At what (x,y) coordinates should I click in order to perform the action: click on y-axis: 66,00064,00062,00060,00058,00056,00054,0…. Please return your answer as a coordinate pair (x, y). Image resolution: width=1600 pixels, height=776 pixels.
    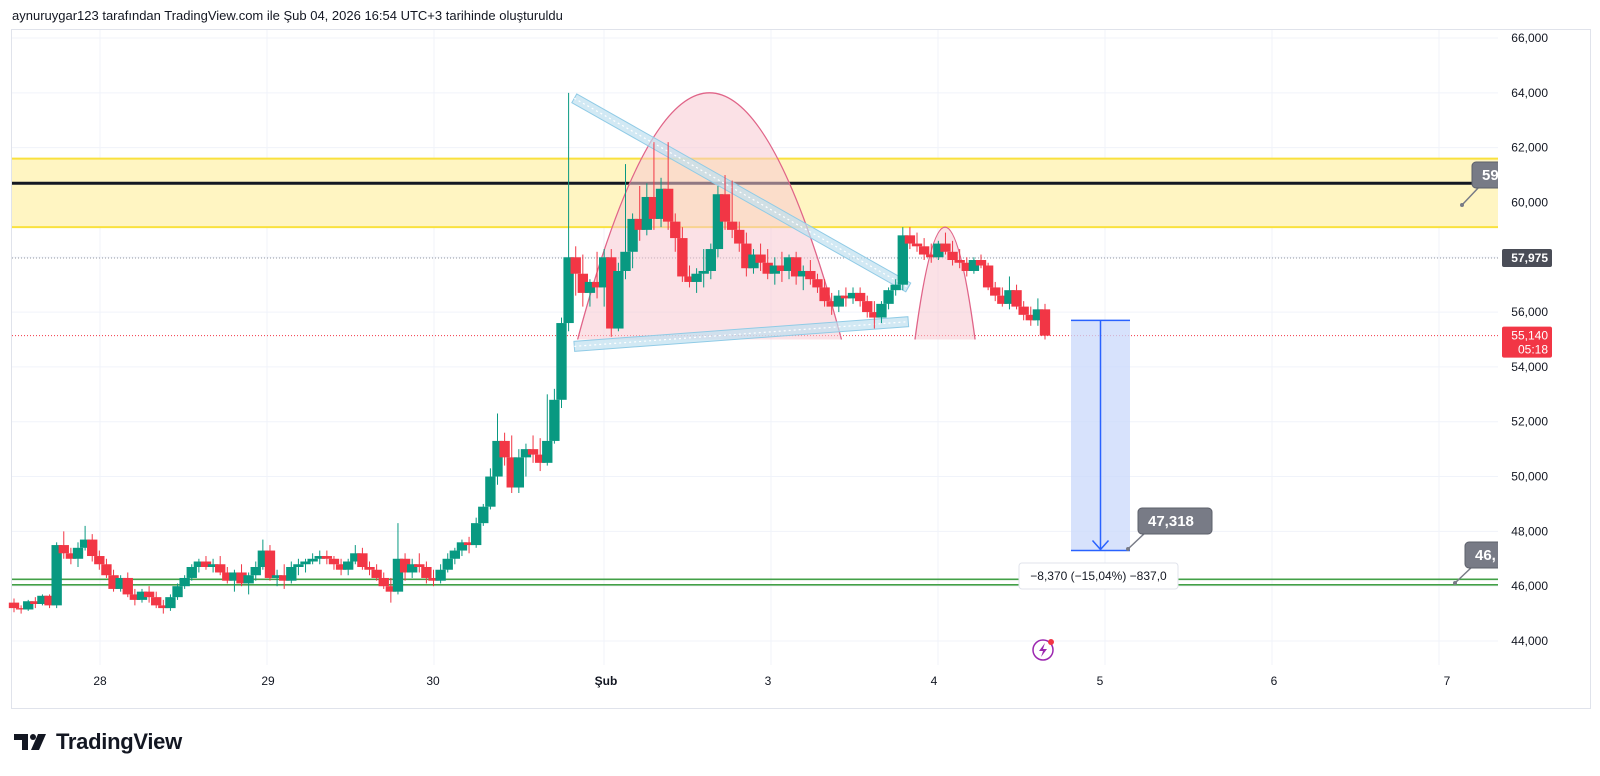
    Looking at the image, I should click on (1527, 339).